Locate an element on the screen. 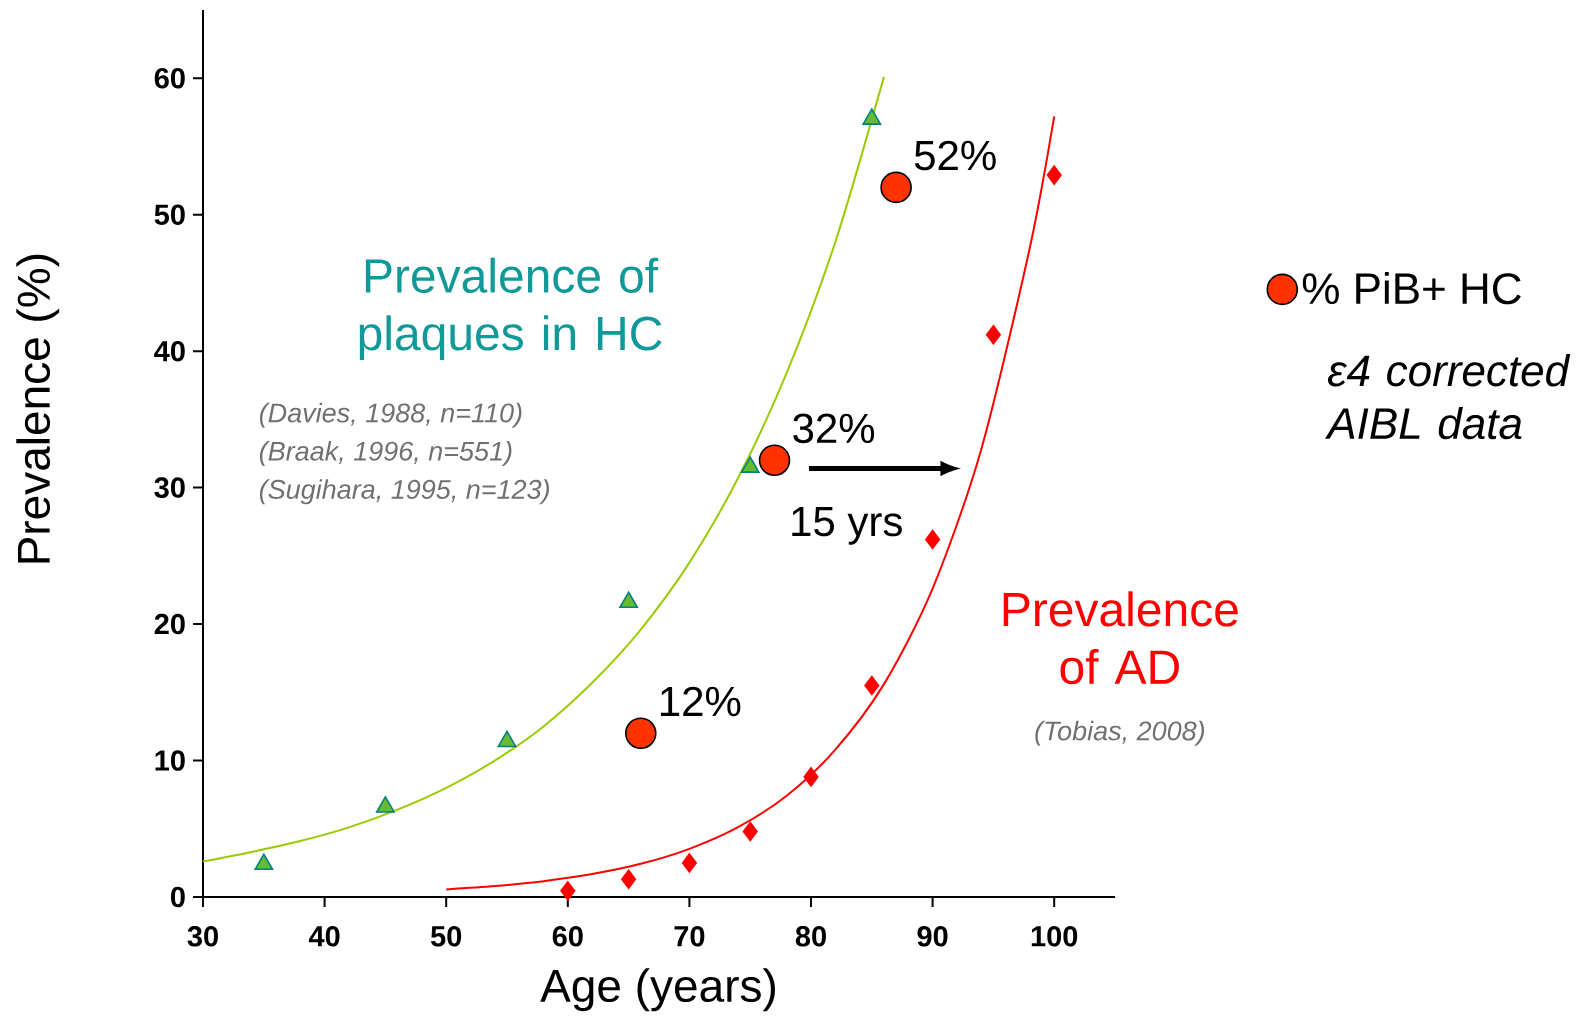 This screenshot has height=1036, width=1589. x-tick-label: 40 is located at coordinates (324, 936).